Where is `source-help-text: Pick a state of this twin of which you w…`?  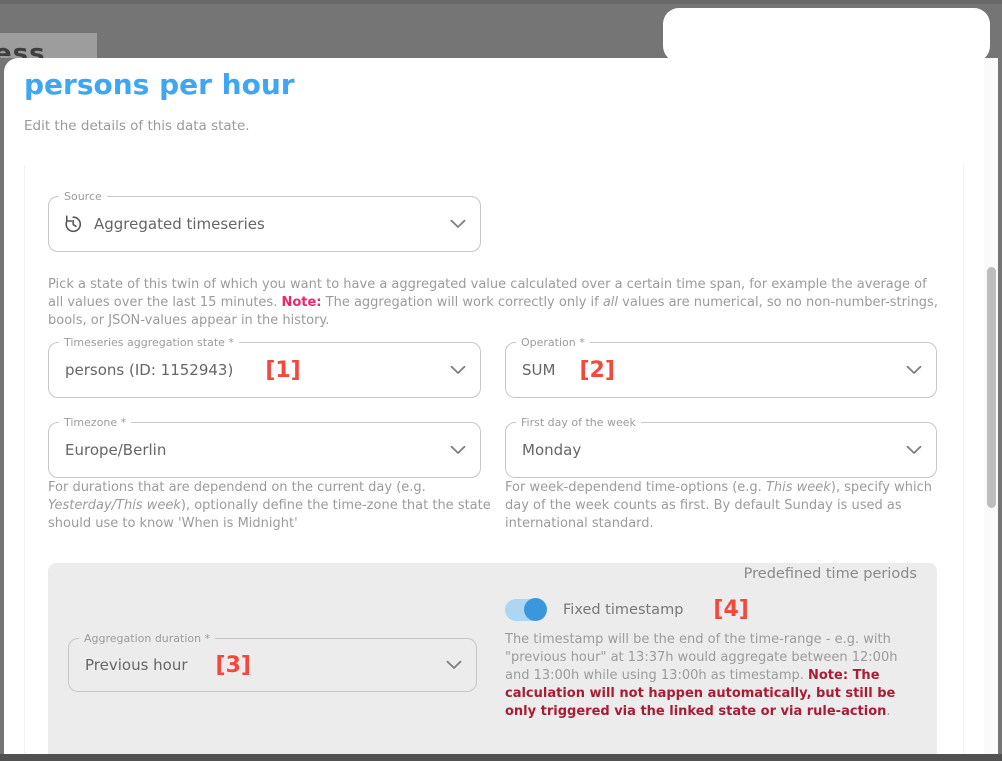
source-help-text: Pick a state of this twin of which you w… is located at coordinates (494, 303).